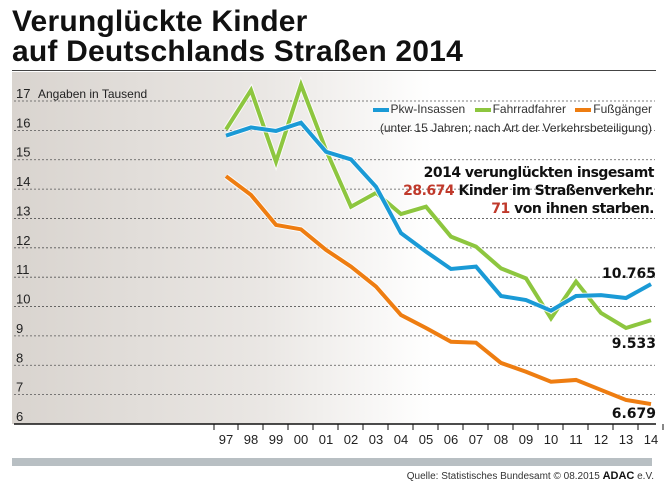 The width and height of the screenshot is (668, 494). Describe the element at coordinates (618, 476) in the screenshot. I see `adac-logo: ADAC` at that location.